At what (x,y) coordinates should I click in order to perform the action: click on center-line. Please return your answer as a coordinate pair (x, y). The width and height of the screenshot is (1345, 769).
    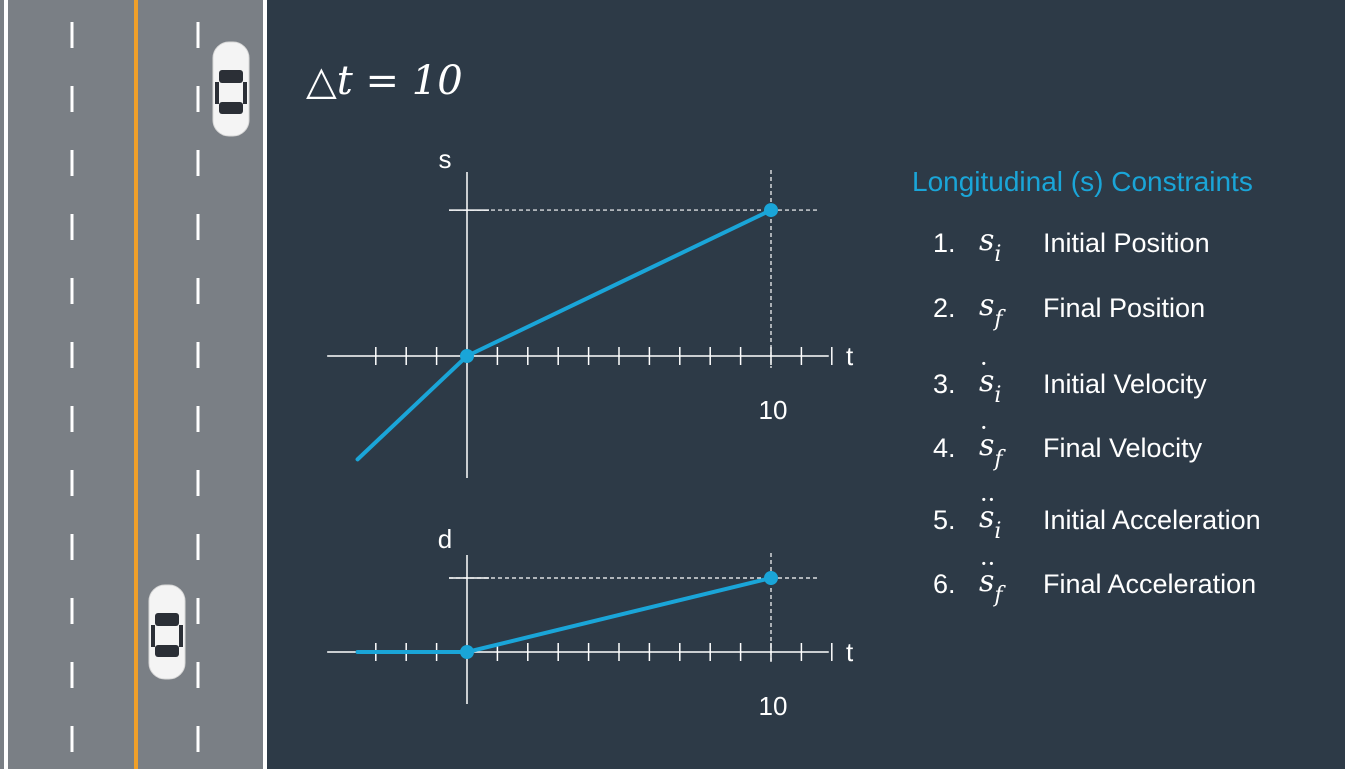
    Looking at the image, I should click on (136, 384).